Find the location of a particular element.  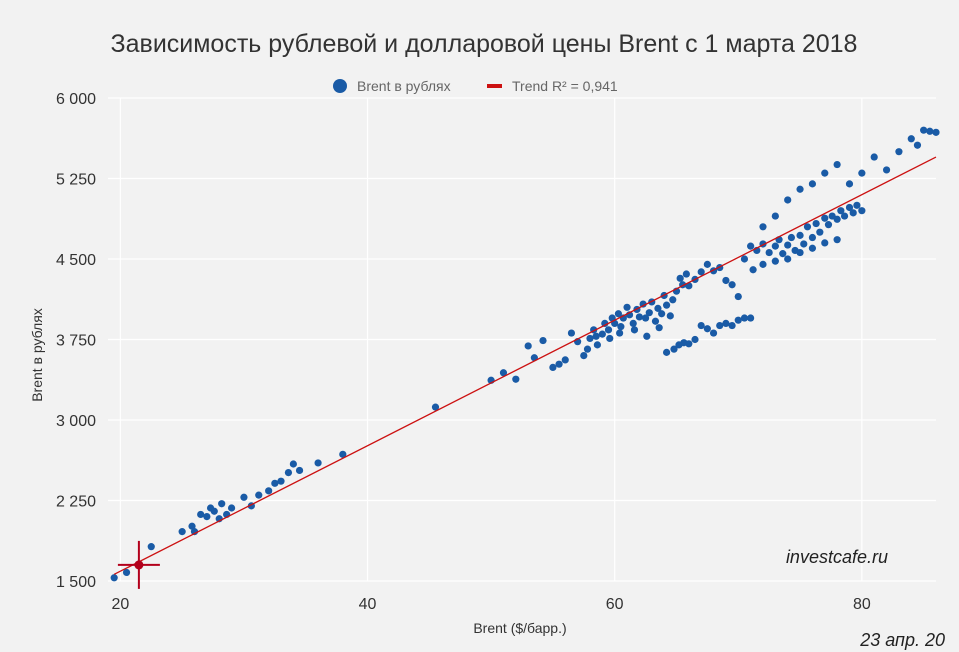

y-tick-label-2: 3 000 is located at coordinates (76, 421).